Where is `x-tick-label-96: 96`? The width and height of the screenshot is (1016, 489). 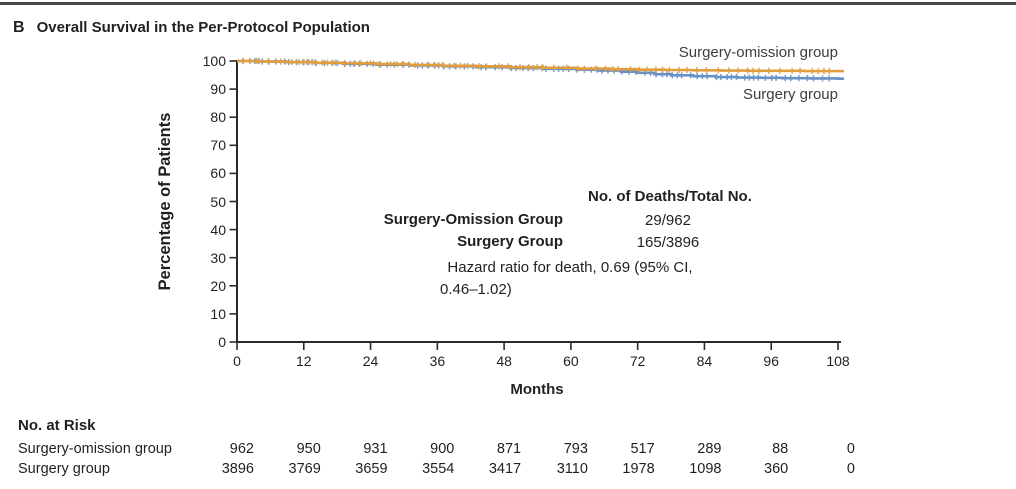 x-tick-label-96: 96 is located at coordinates (771, 361).